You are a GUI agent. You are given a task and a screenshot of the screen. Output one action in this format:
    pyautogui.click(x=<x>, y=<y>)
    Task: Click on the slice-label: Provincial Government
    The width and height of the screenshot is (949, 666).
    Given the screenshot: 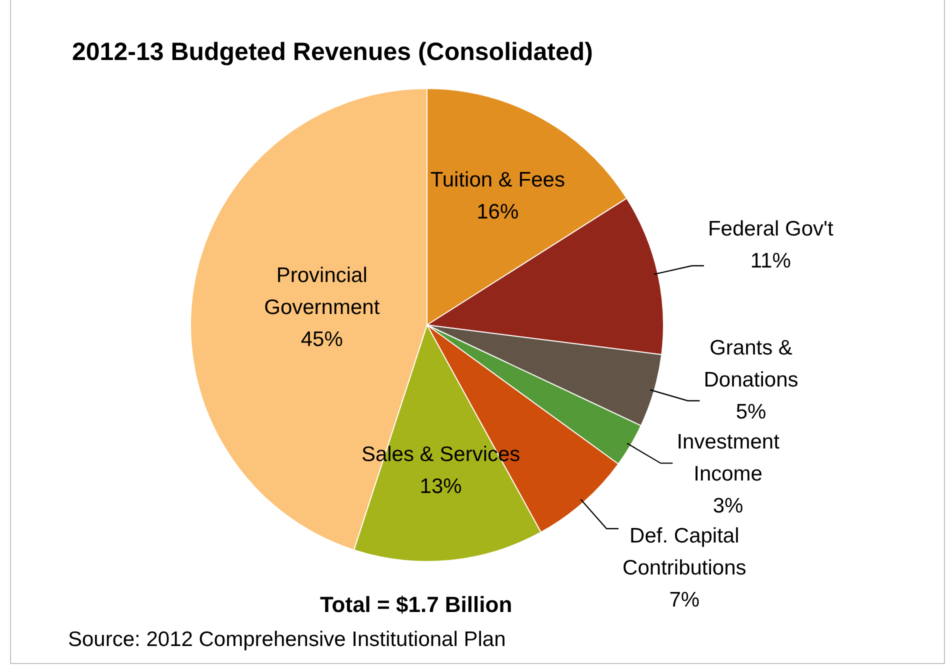 What is the action you would take?
    pyautogui.click(x=322, y=292)
    